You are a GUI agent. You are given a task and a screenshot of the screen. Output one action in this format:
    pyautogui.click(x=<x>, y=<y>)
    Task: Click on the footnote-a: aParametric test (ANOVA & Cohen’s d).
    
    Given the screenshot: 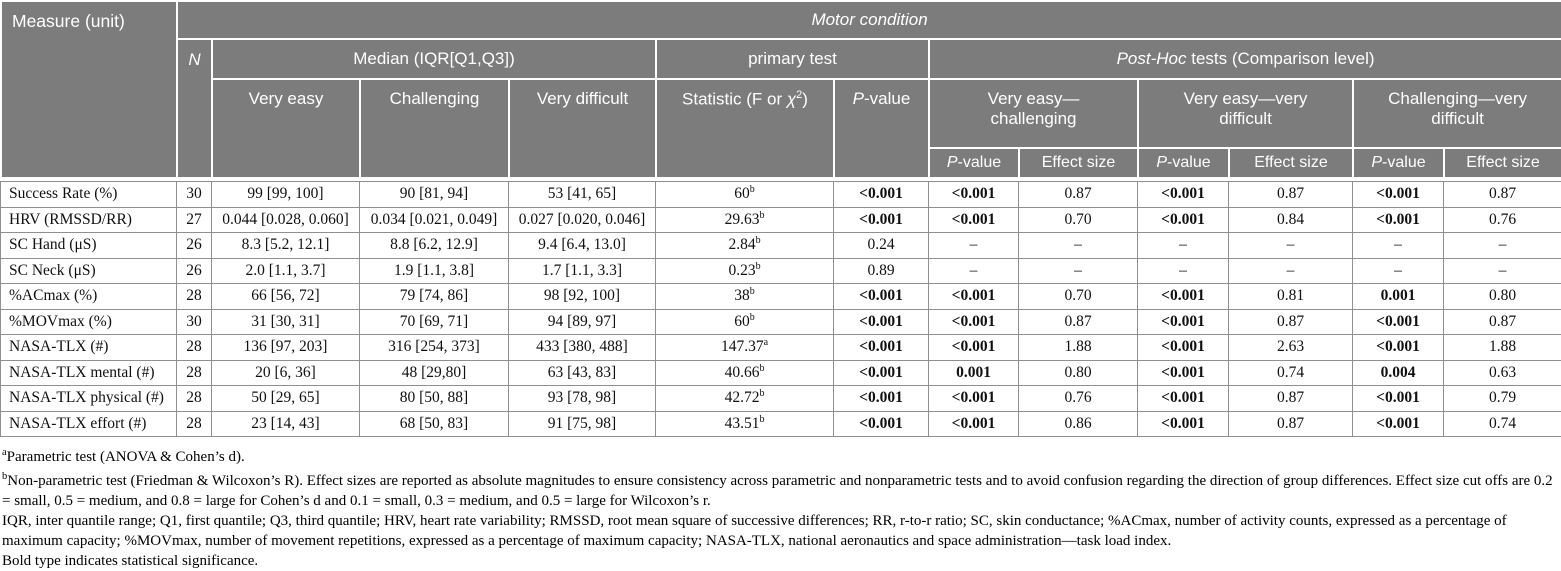 What is the action you would take?
    pyautogui.click(x=780, y=455)
    